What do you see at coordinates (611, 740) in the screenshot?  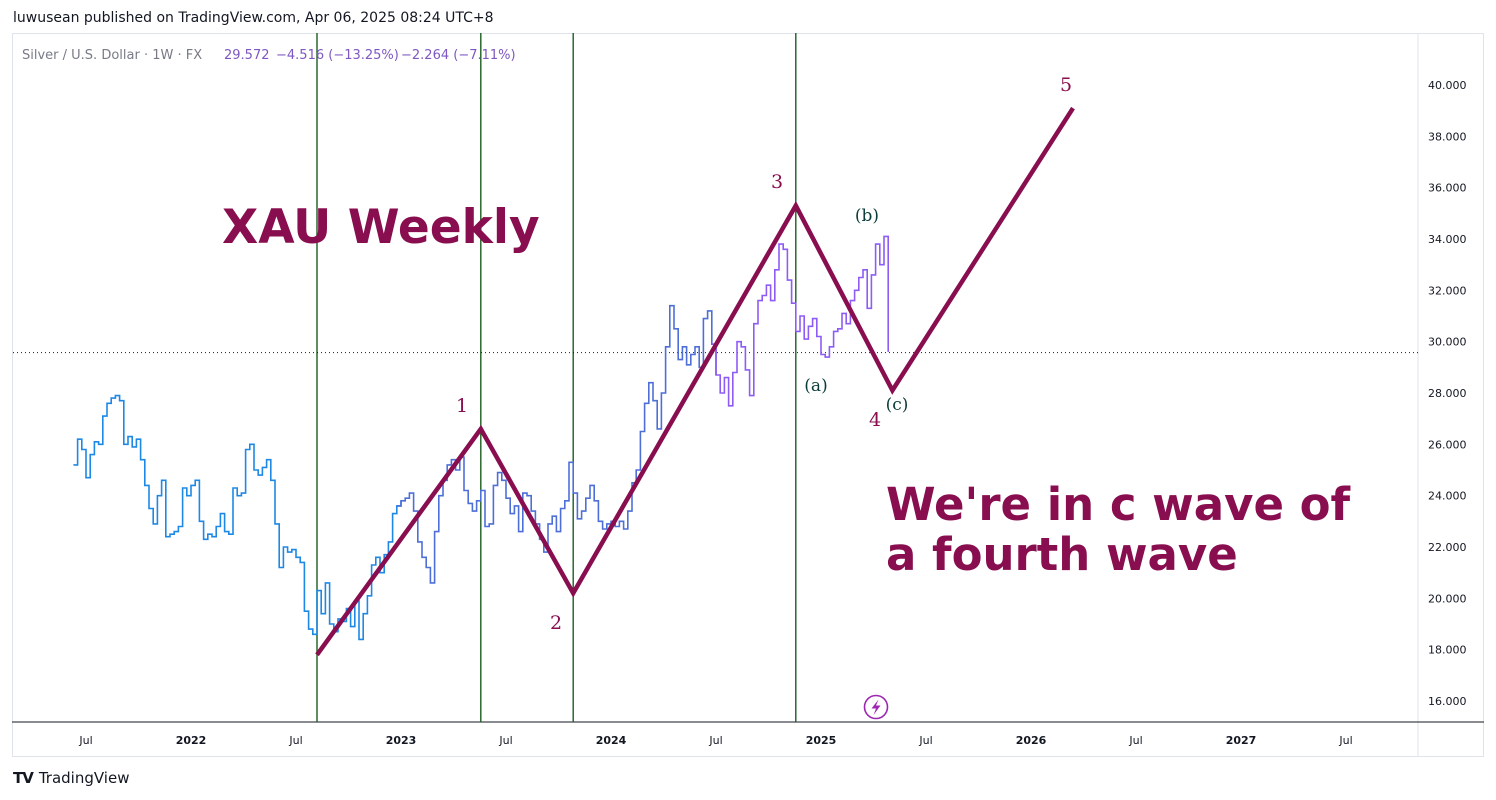 I see `x-tick-label: 2024` at bounding box center [611, 740].